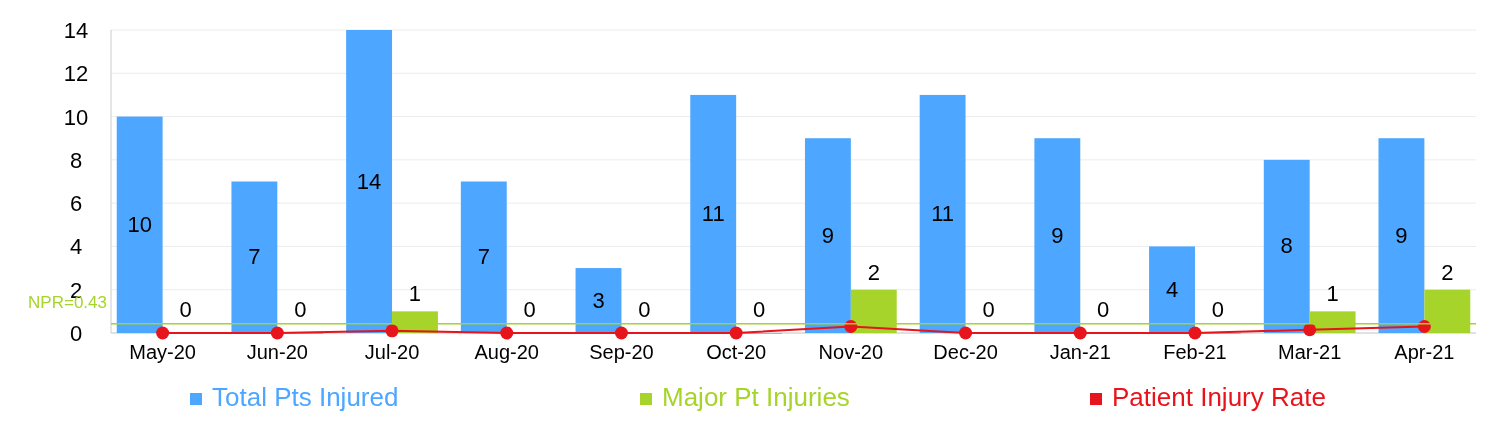 This screenshot has width=1491, height=438. What do you see at coordinates (139, 224) in the screenshot?
I see `data-label: 10` at bounding box center [139, 224].